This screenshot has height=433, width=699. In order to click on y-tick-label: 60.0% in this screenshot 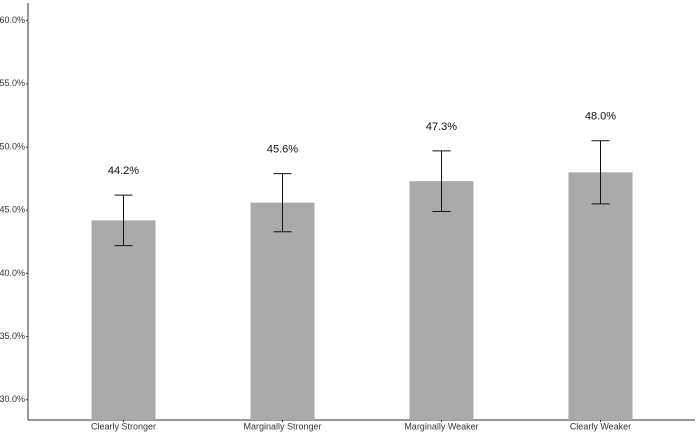, I will do `click(12, 20)`.